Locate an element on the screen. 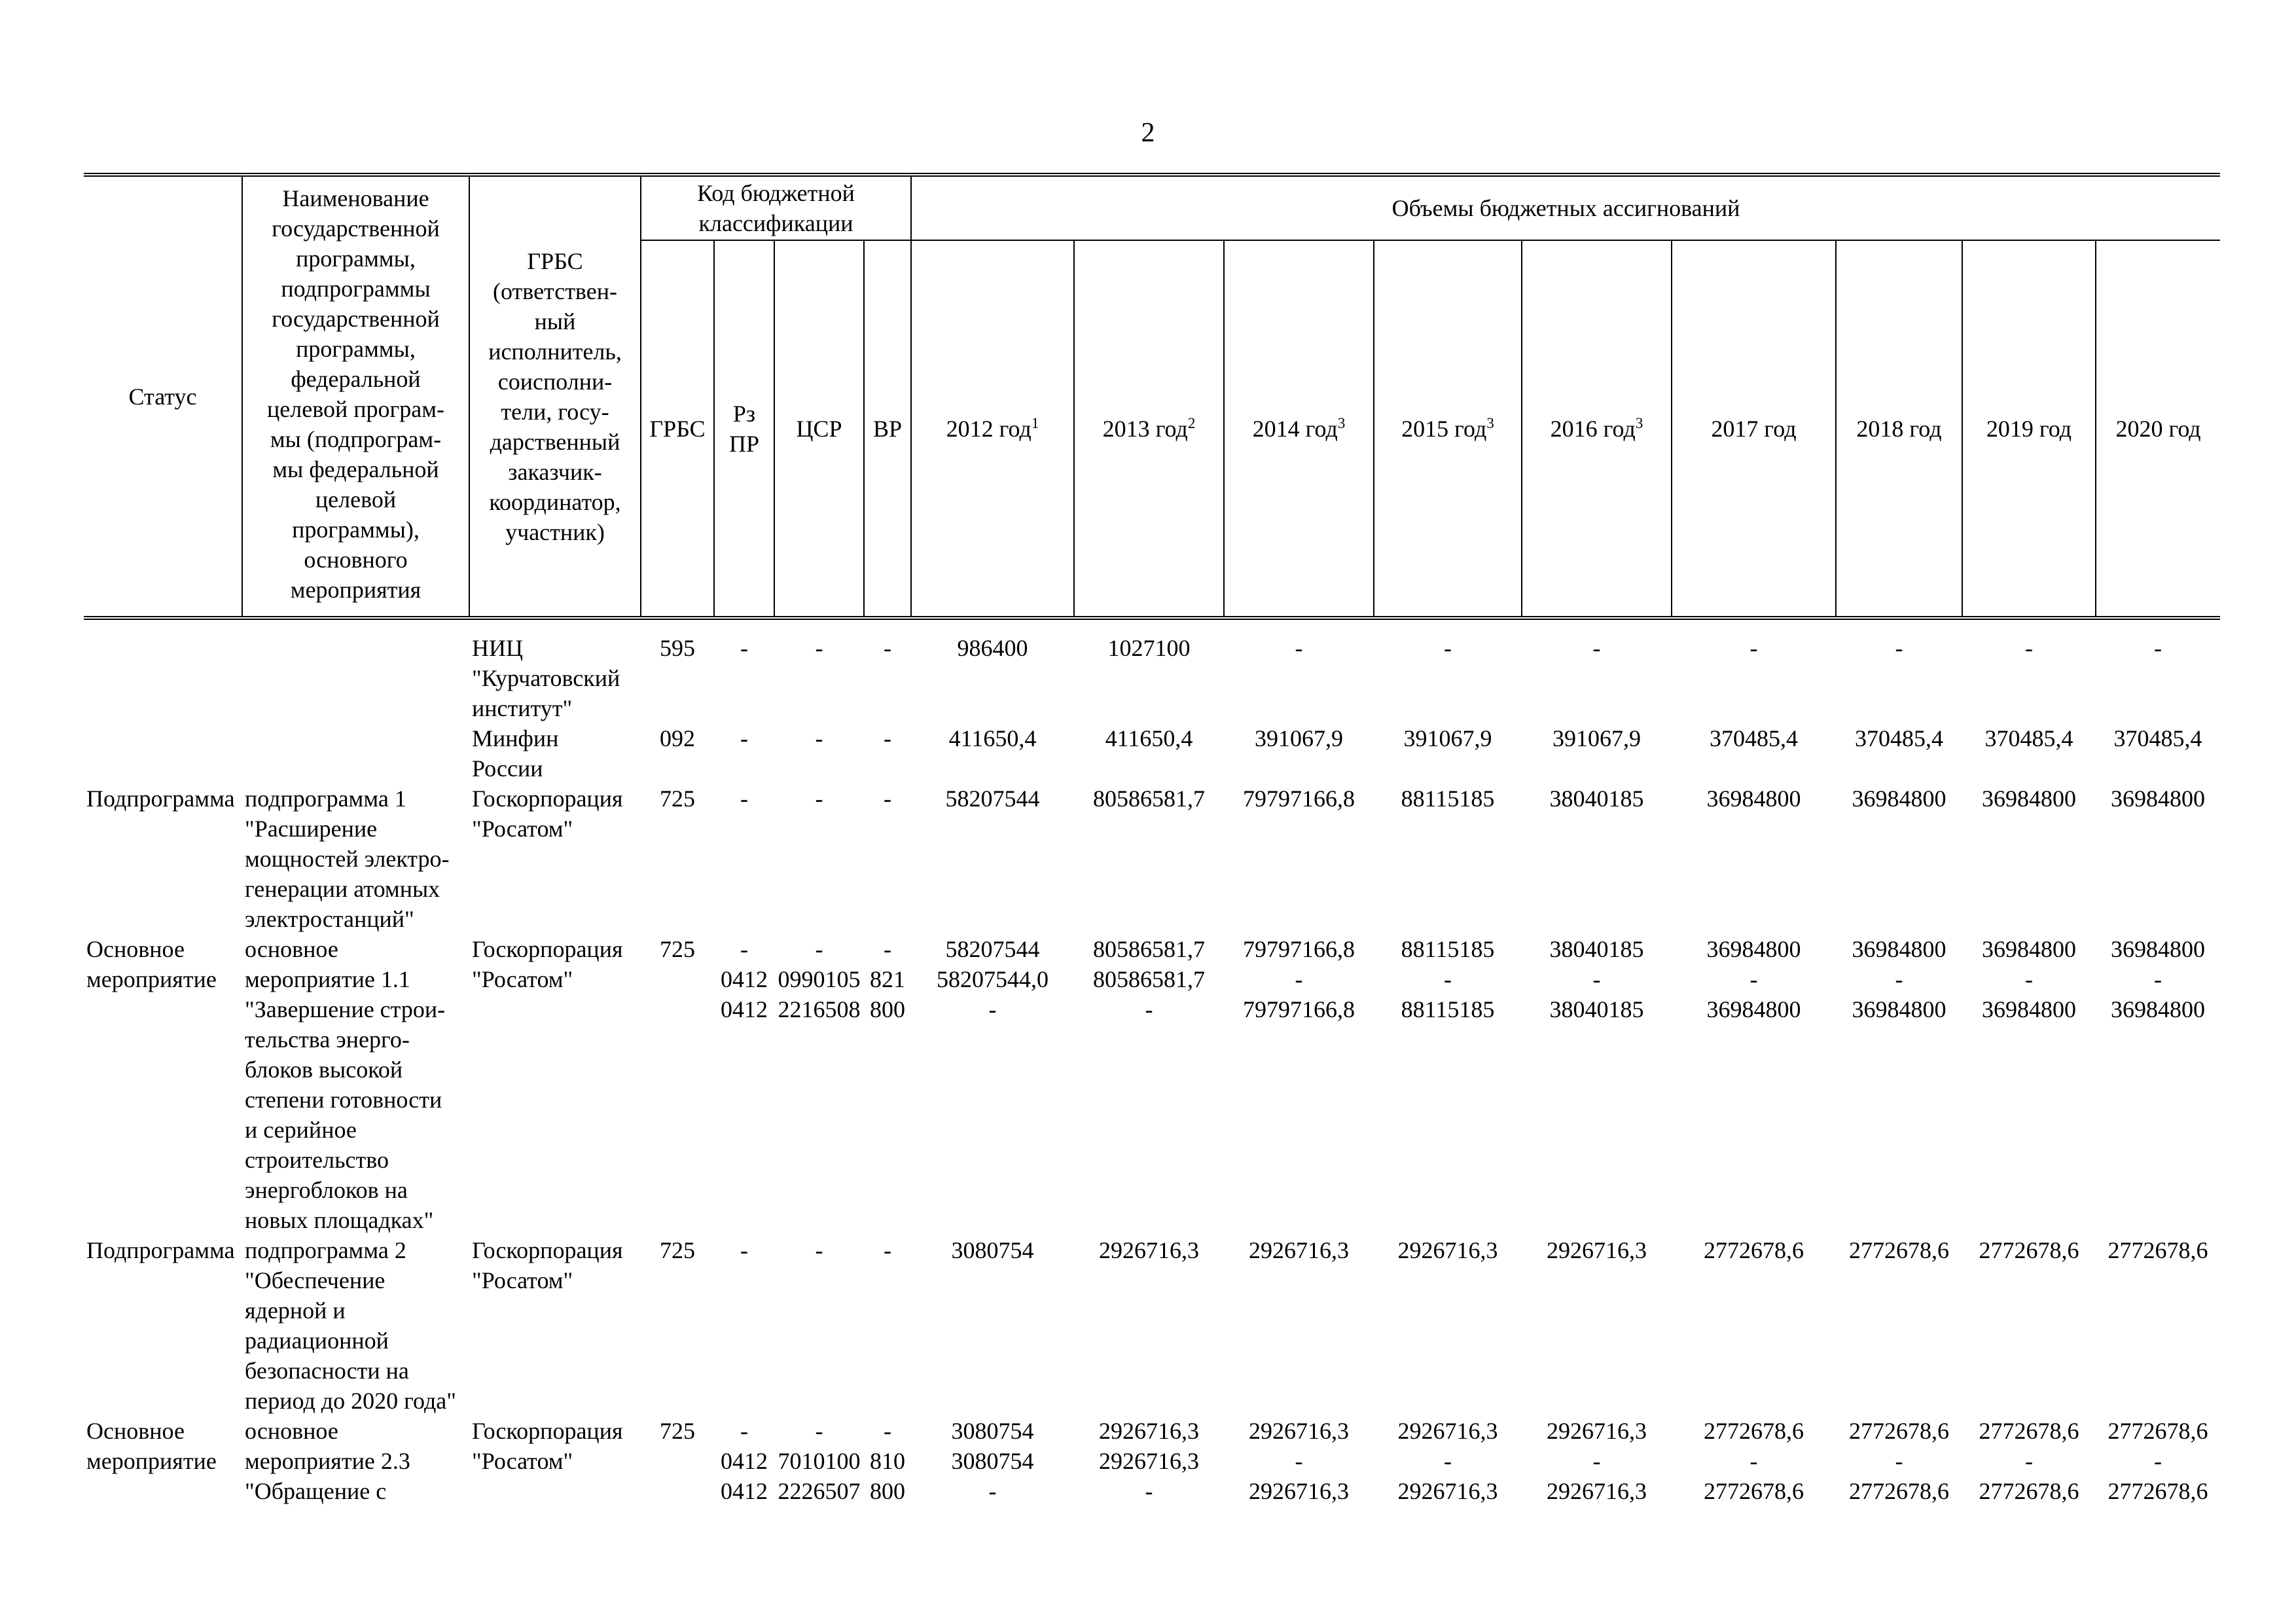 The height and width of the screenshot is (1624, 2296). year-label: 2013 год is located at coordinates (1145, 428).